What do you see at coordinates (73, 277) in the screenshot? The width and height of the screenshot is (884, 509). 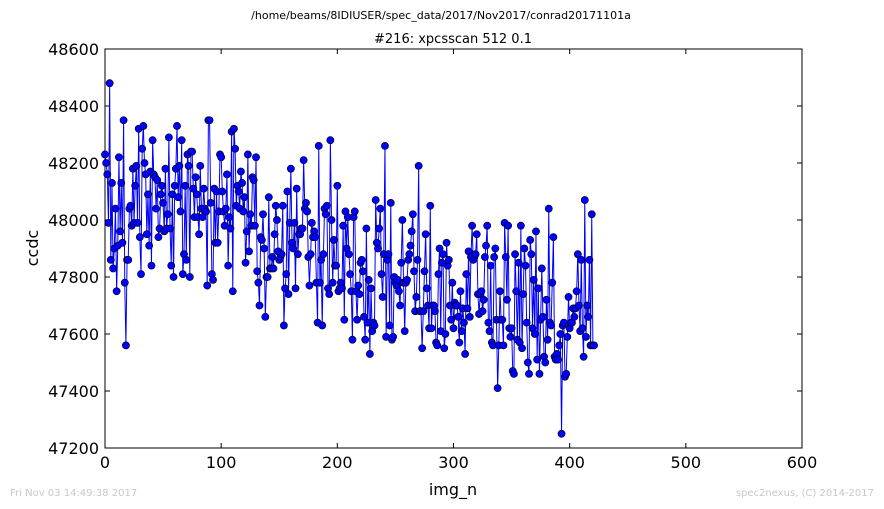 I see `y-tick-label: 47800` at bounding box center [73, 277].